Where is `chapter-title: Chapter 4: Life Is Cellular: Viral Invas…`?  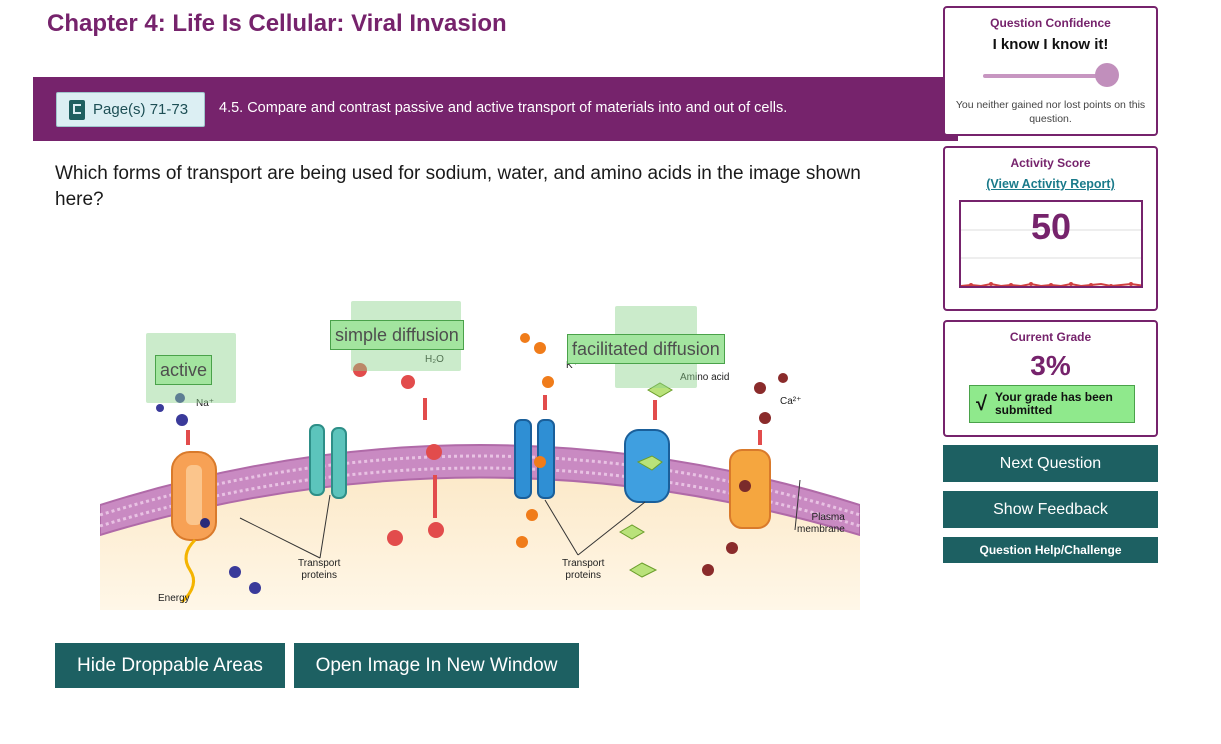
chapter-title: Chapter 4: Life Is Cellular: Viral Invas… is located at coordinates (277, 23).